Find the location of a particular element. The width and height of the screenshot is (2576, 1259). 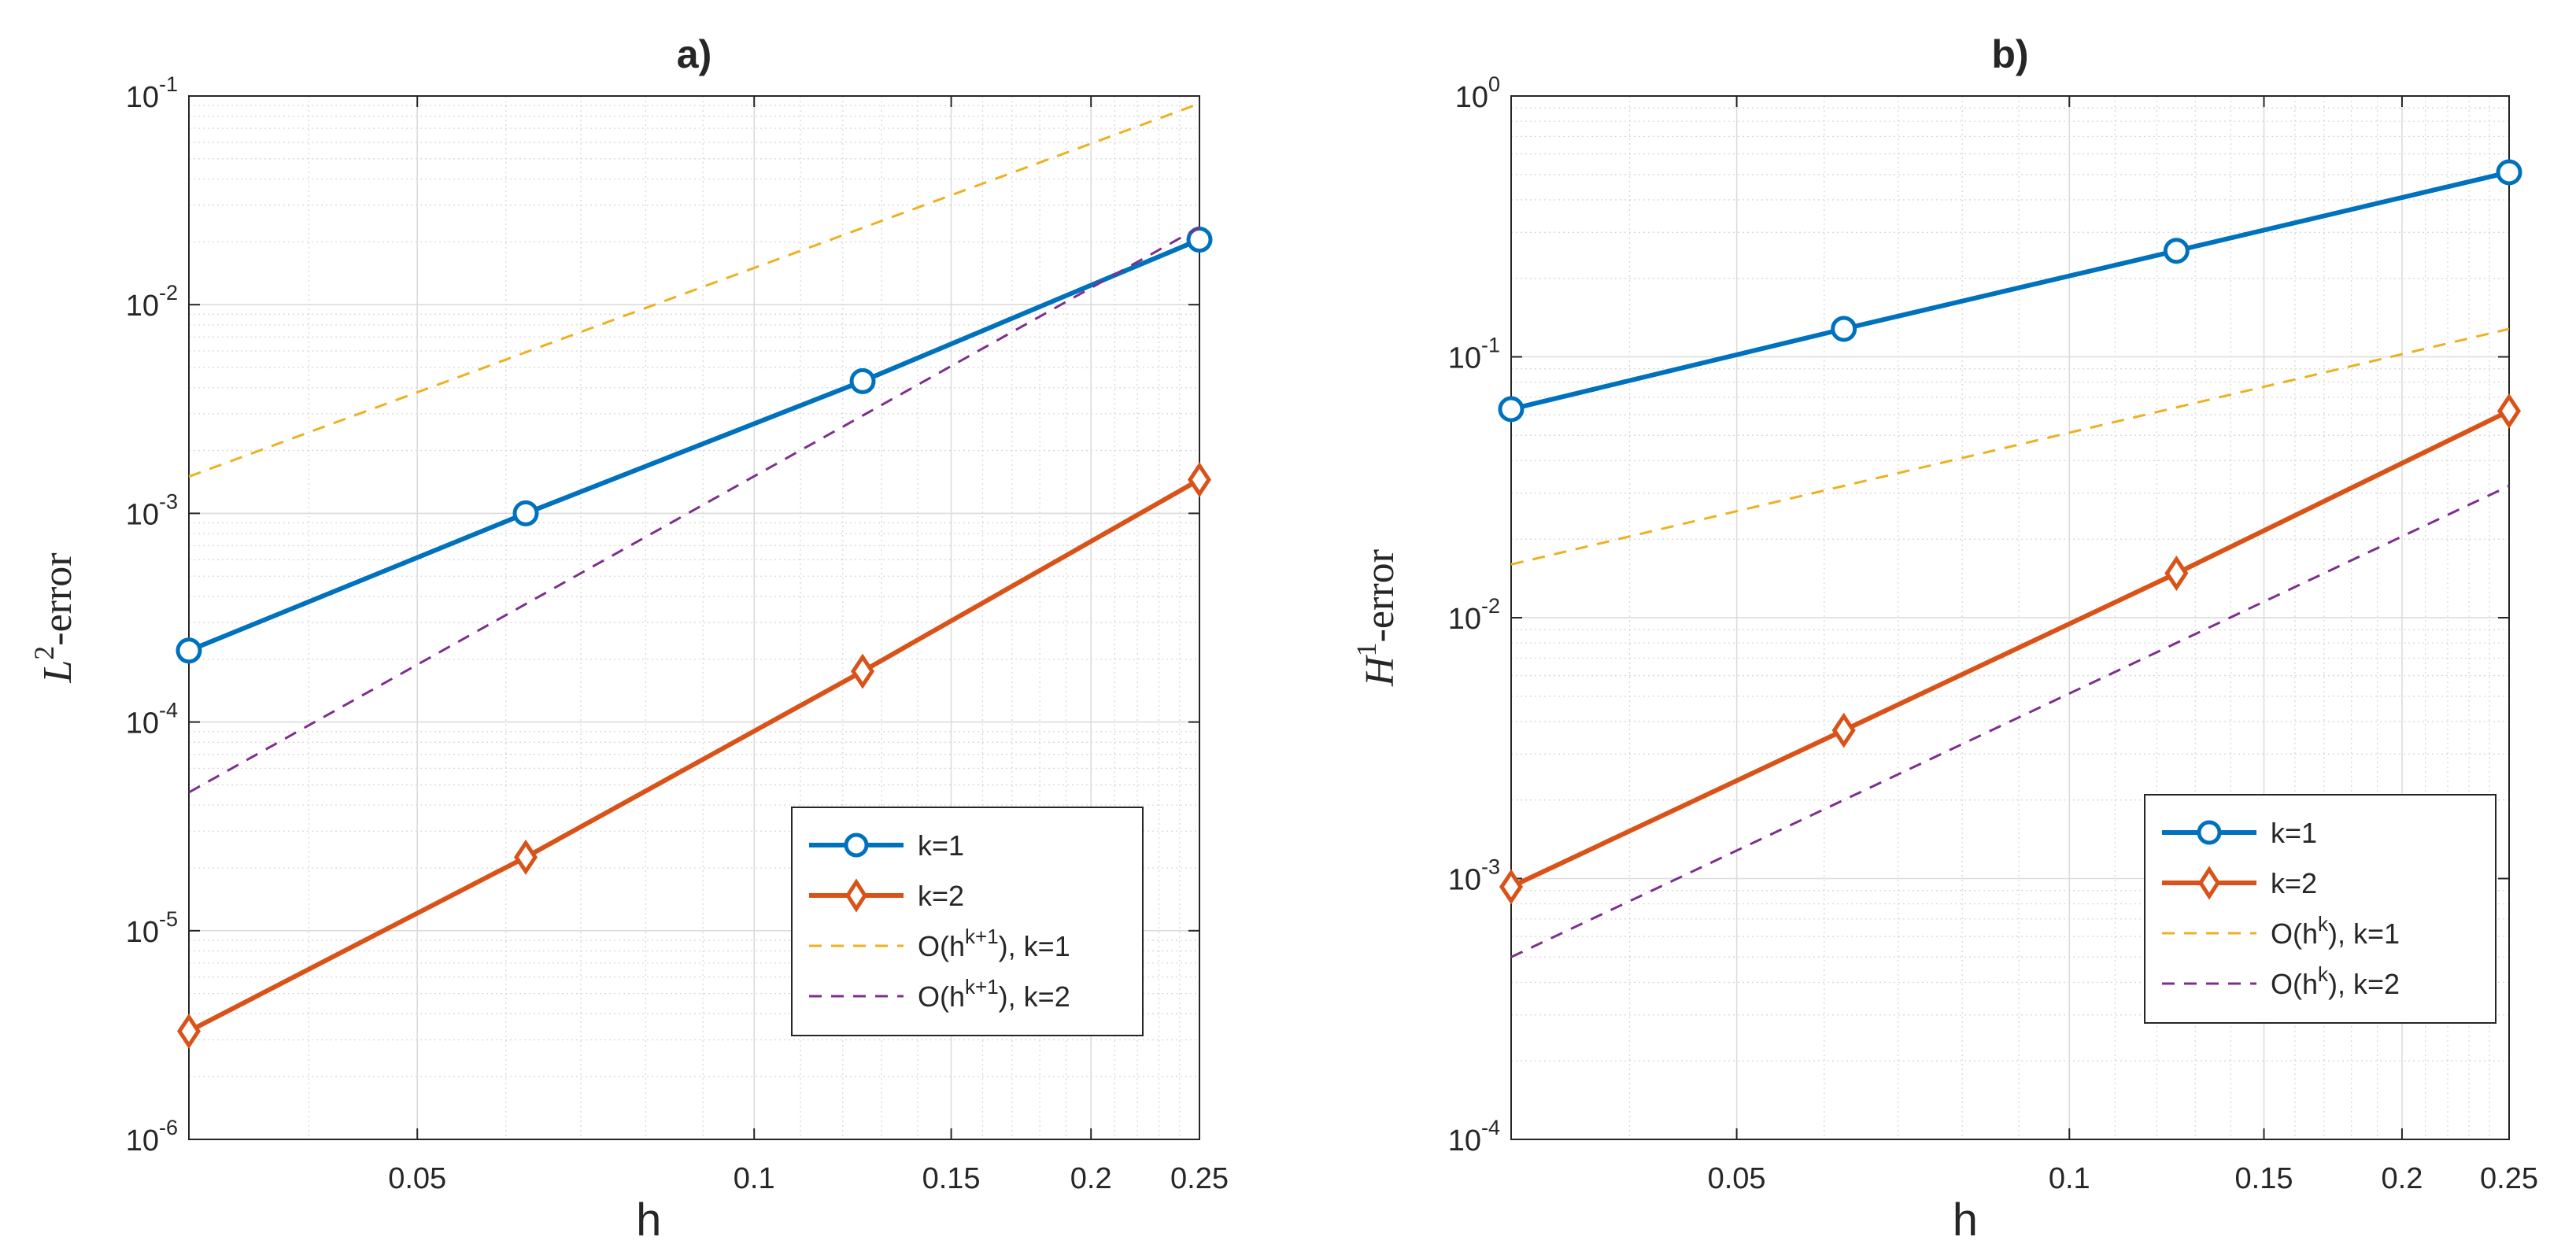

legend-item: O(hk+1), k=2 is located at coordinates (939, 994).